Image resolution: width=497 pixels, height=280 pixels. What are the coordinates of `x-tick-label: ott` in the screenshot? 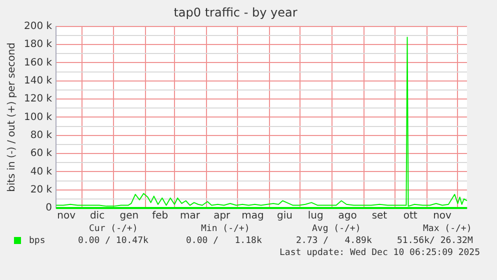 It's located at (410, 216).